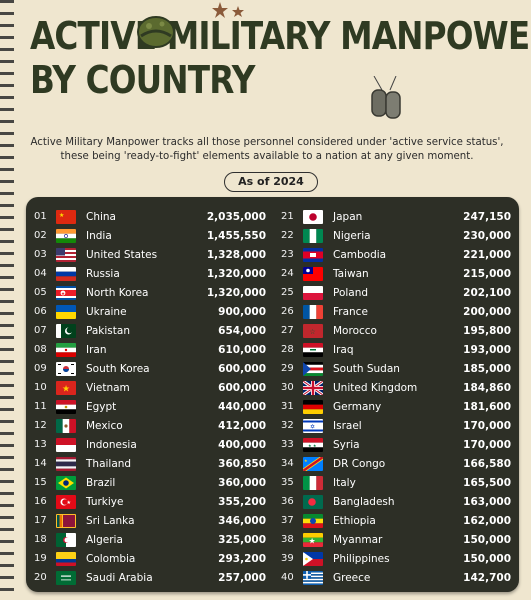 The width and height of the screenshot is (531, 600). What do you see at coordinates (386, 97) in the screenshot?
I see `dog-tags-icon` at bounding box center [386, 97].